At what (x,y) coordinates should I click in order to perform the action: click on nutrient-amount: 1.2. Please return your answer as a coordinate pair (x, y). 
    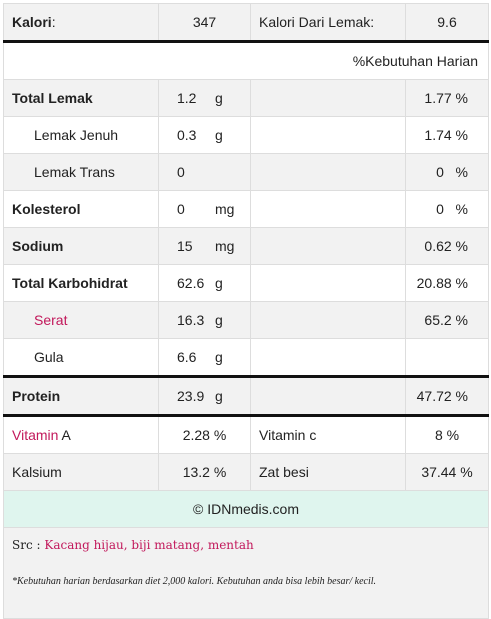
    Looking at the image, I should click on (187, 98).